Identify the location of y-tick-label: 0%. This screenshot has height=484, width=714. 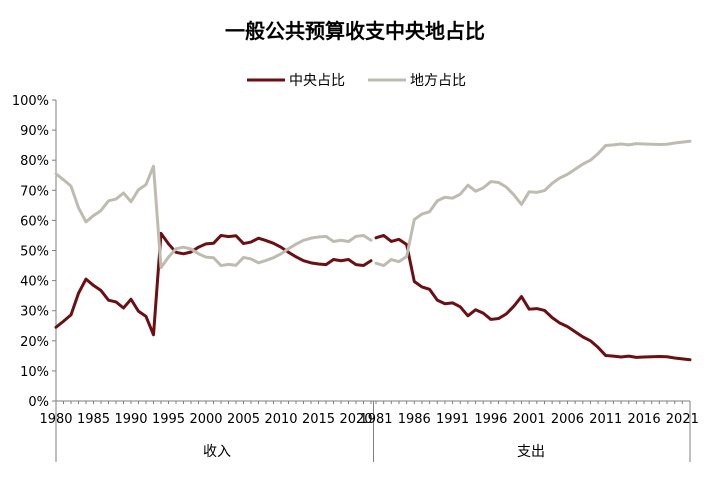
(38, 402).